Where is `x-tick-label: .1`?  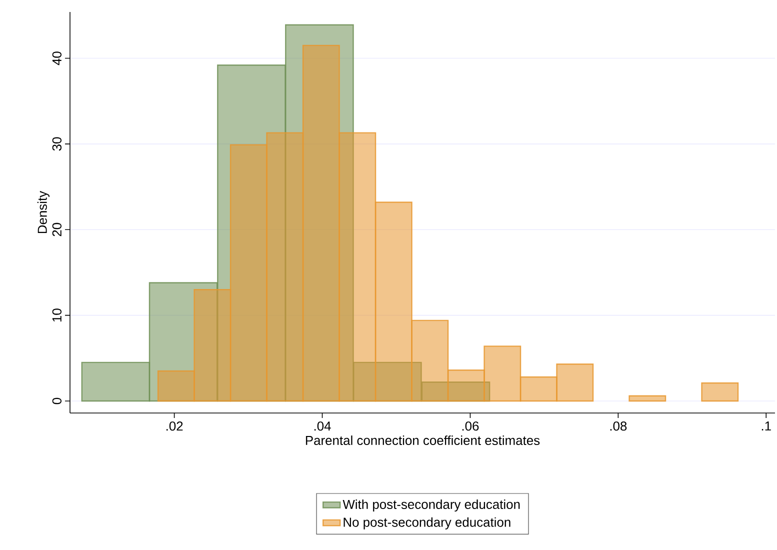
x-tick-label: .1 is located at coordinates (766, 426).